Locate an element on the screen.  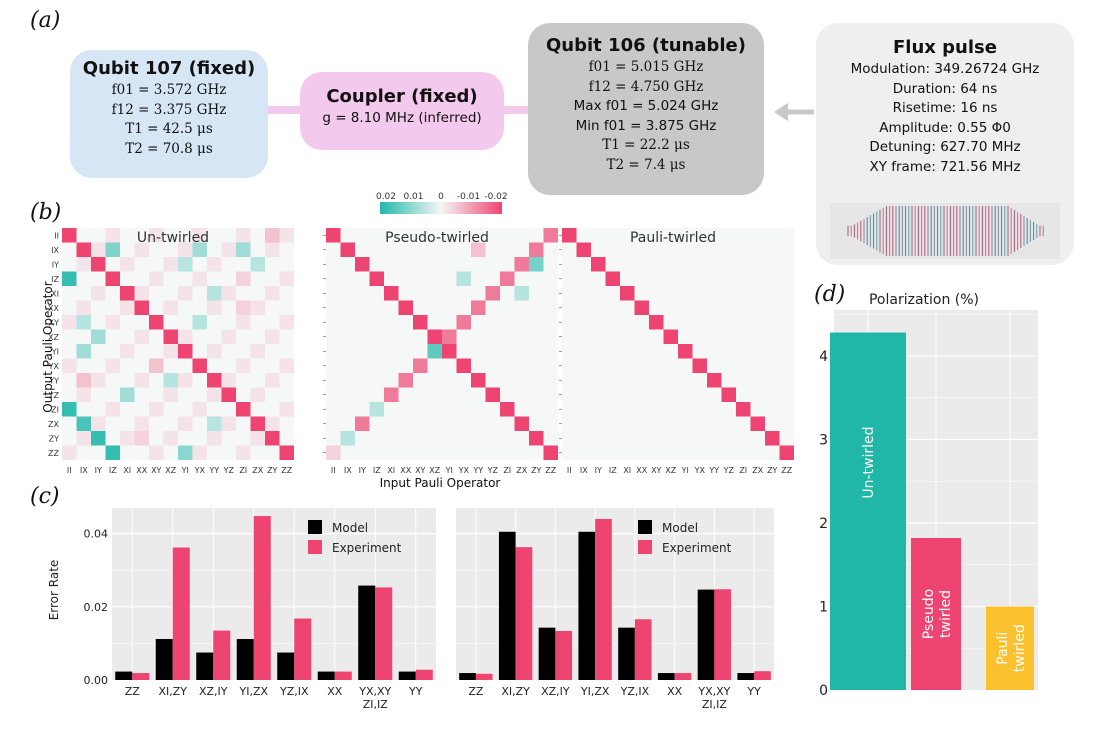
qubit-106-line-3: Min f01 = 3.875 GHz is located at coordinates (646, 125).